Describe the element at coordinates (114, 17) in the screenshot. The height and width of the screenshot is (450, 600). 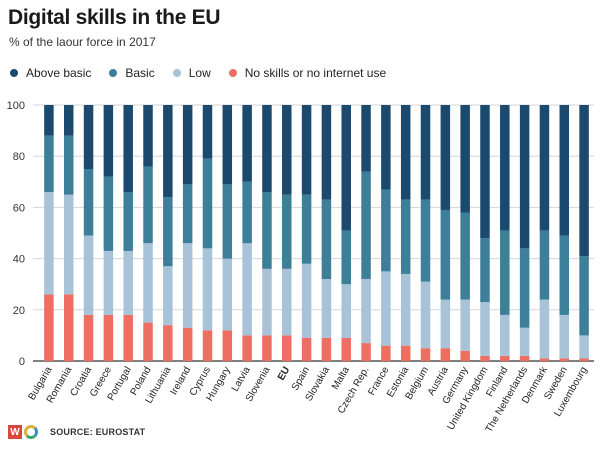
I see `chart-title: Digital skills in the EU` at that location.